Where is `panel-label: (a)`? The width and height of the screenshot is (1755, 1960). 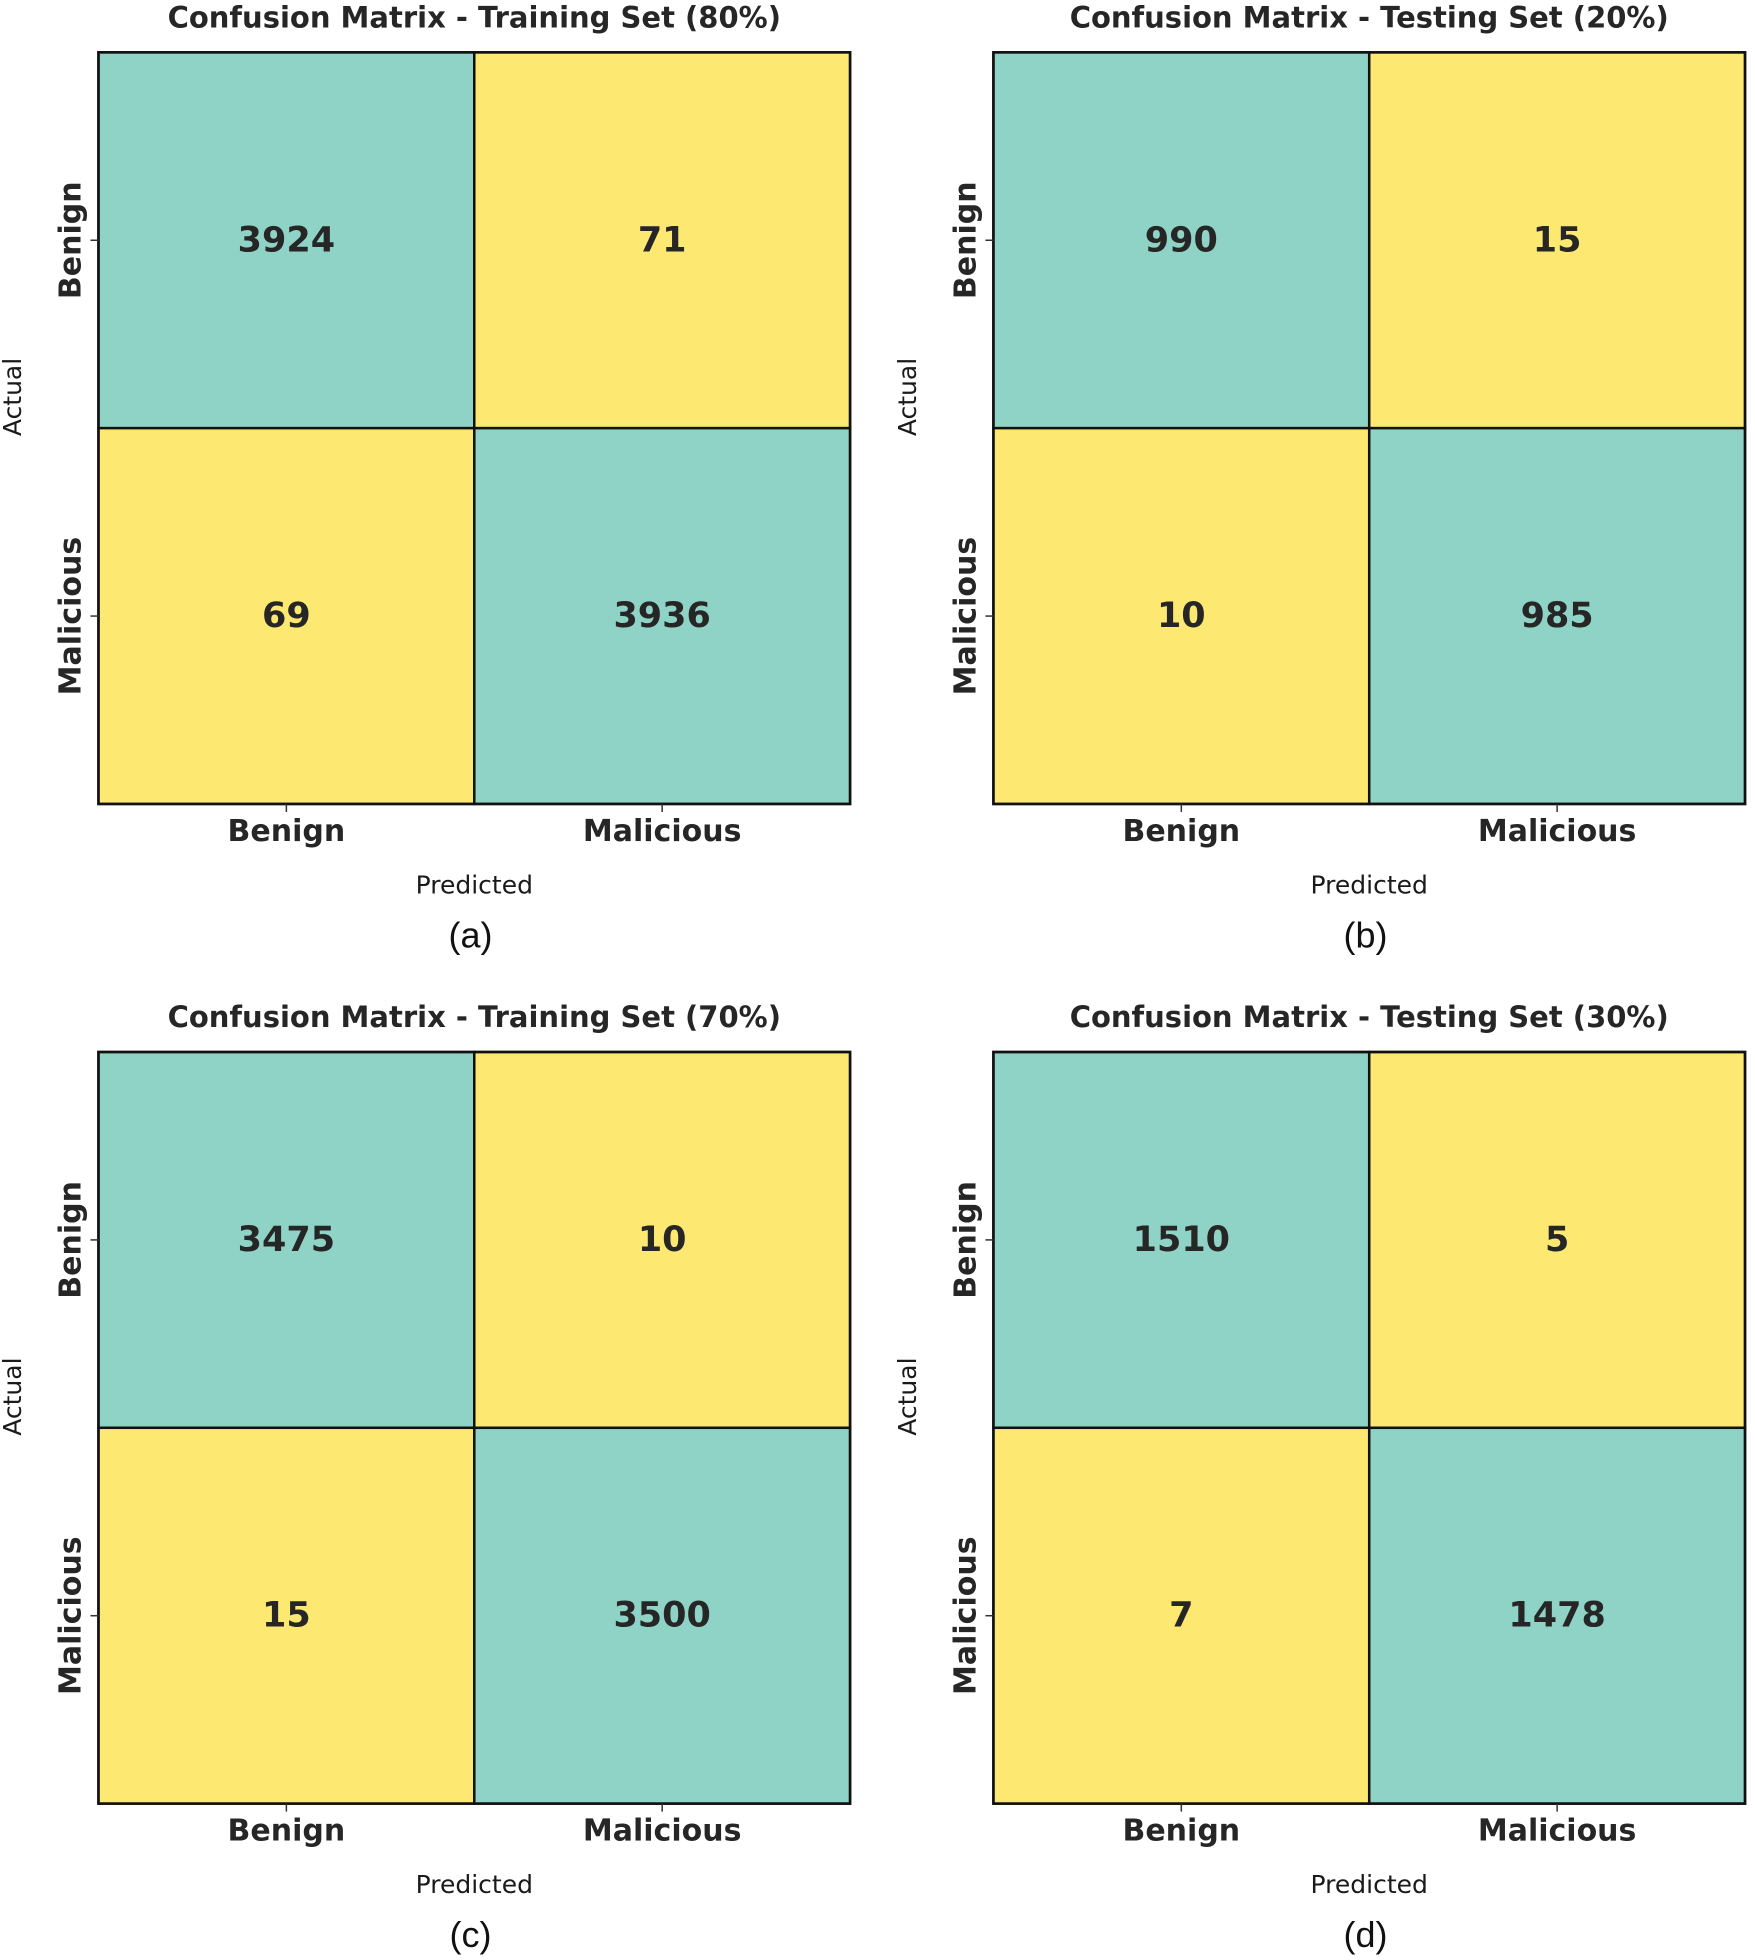 panel-label: (a) is located at coordinates (471, 934).